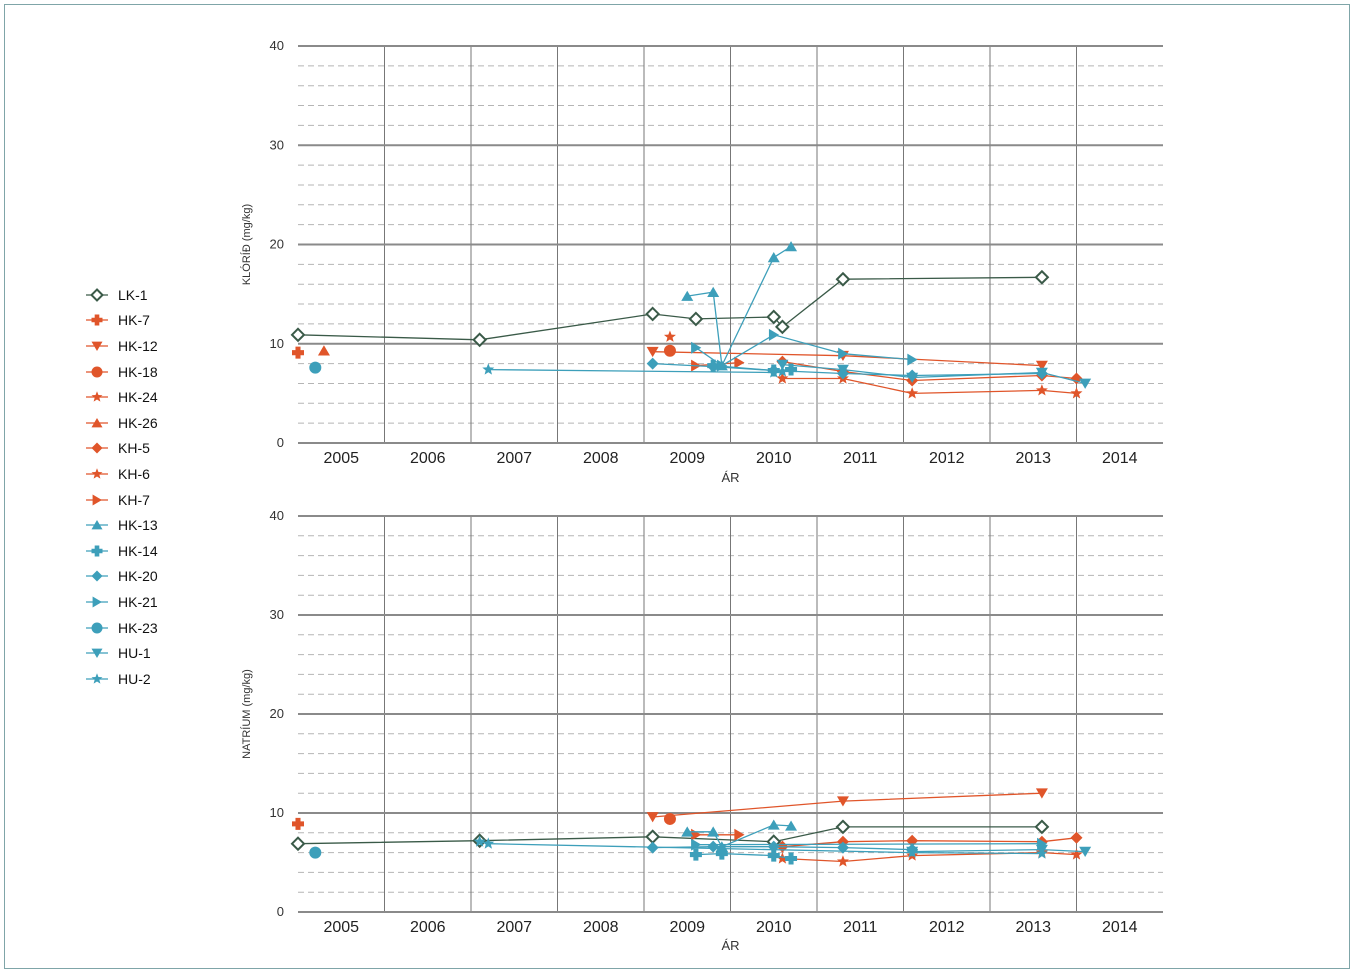 The width and height of the screenshot is (1354, 973). I want to click on legend-label-kh-5: KH-5, so click(134, 448).